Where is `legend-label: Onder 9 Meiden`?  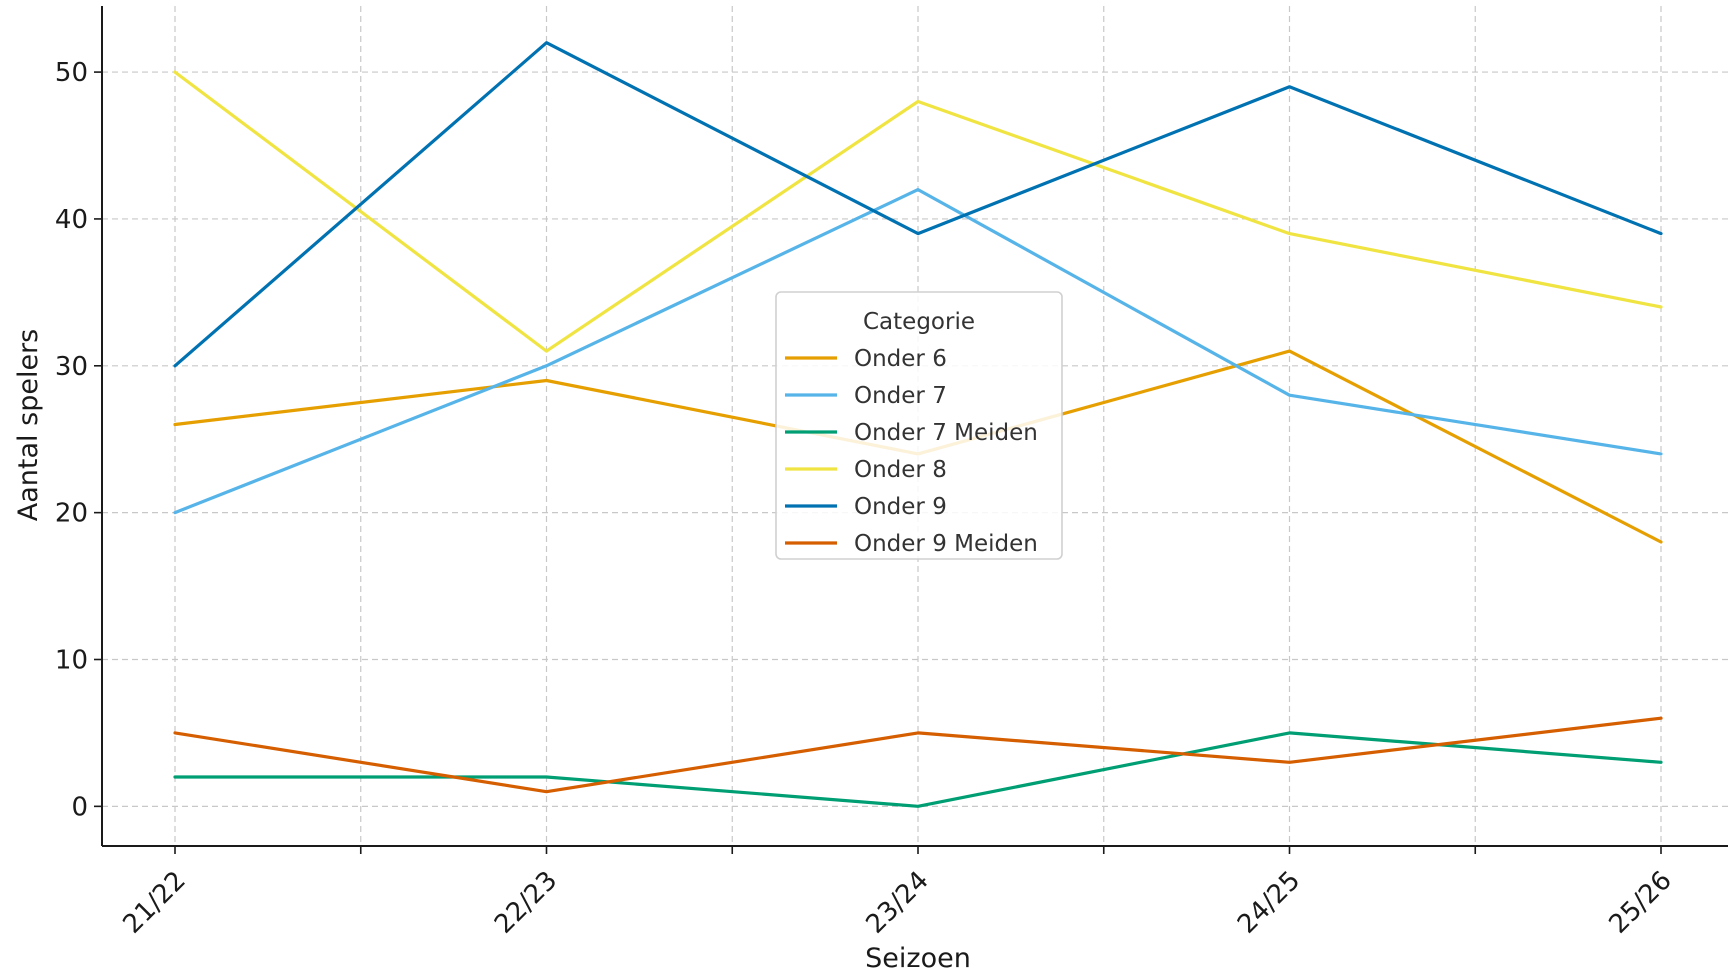 legend-label: Onder 9 Meiden is located at coordinates (946, 544).